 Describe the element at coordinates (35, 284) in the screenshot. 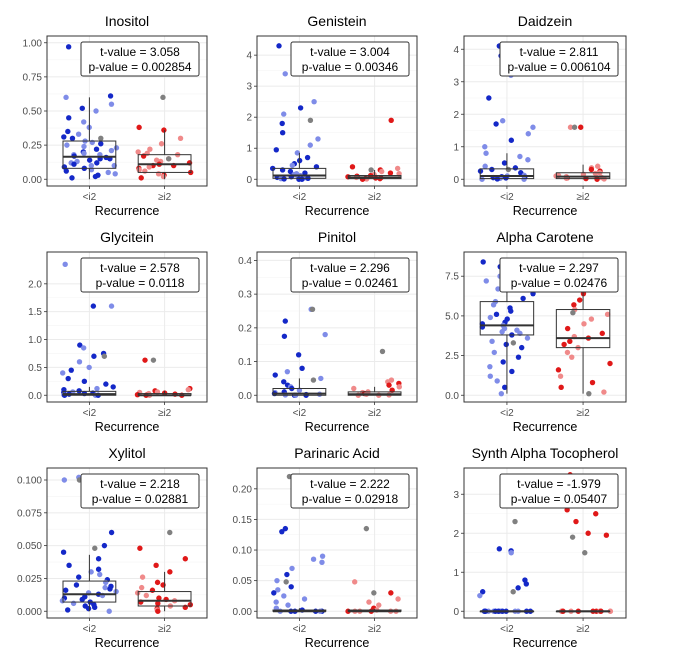

I see `y-tick-label: 2.0` at that location.